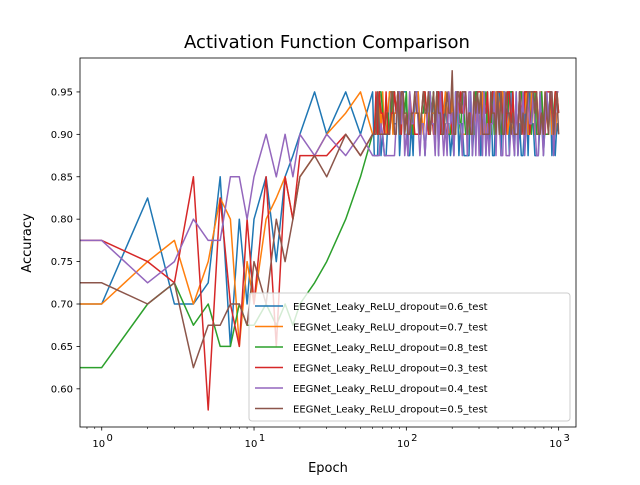 The width and height of the screenshot is (640, 485). Describe the element at coordinates (62, 177) in the screenshot. I see `y-tick-label: 0.85` at that location.